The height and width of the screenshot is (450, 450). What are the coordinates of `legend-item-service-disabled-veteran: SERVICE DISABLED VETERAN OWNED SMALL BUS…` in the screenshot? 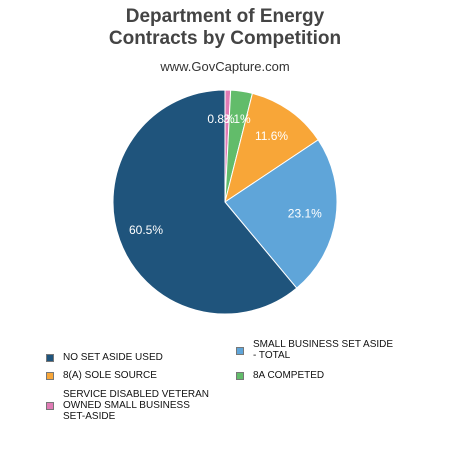 It's located at (127, 405).